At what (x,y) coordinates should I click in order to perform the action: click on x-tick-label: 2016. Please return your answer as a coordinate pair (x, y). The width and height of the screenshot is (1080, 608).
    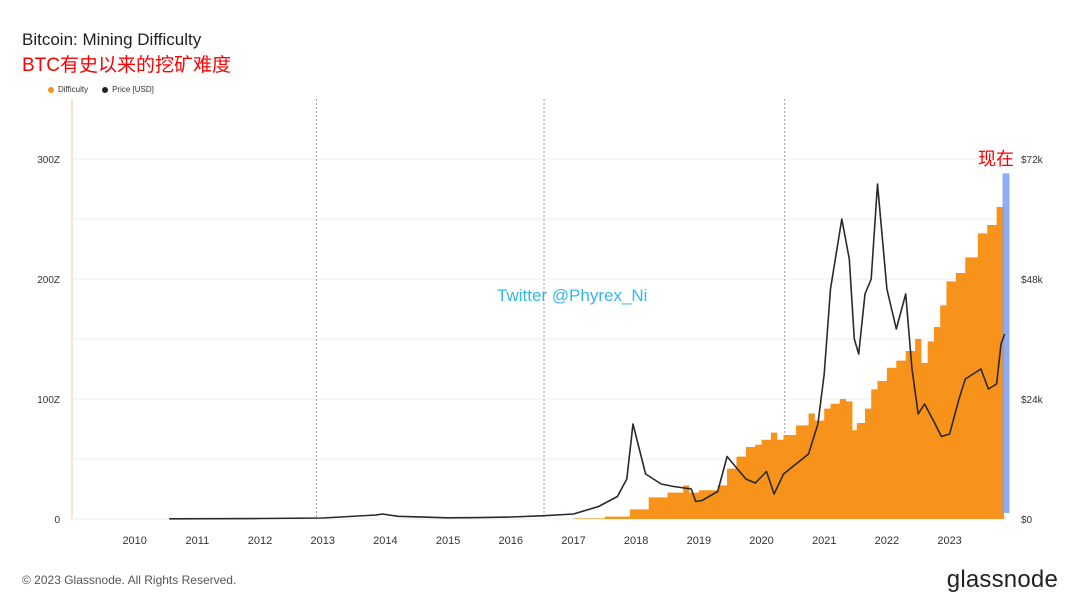
    Looking at the image, I should click on (511, 541).